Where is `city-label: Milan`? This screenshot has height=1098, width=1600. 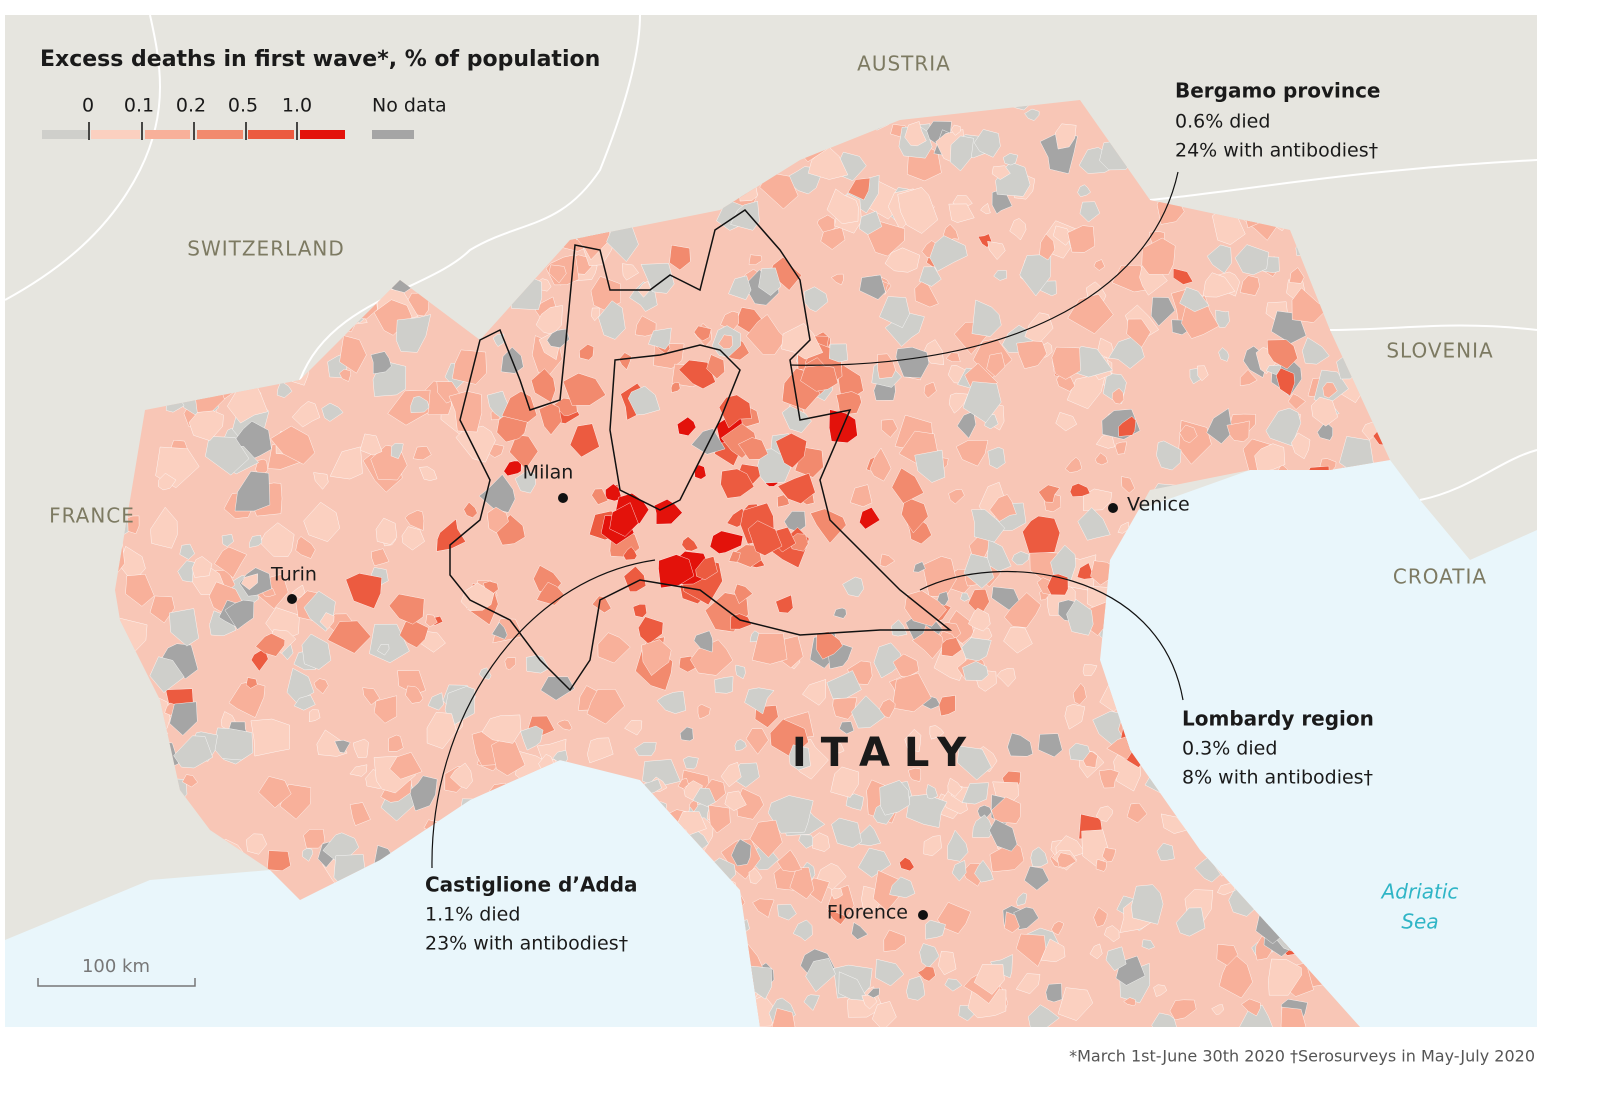 city-label: Milan is located at coordinates (548, 473).